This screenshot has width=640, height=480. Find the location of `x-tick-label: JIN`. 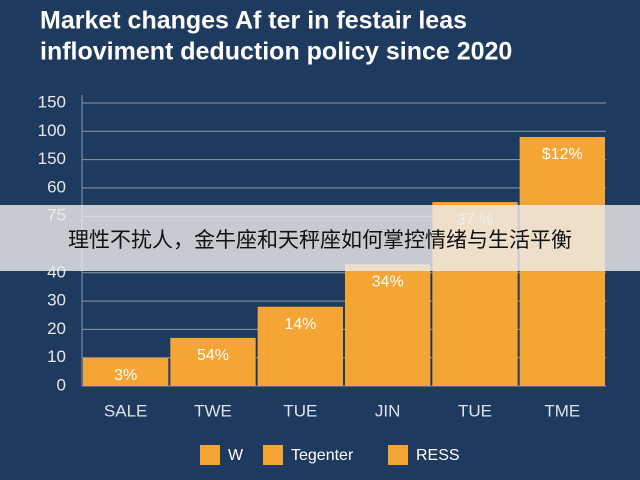

x-tick-label: JIN is located at coordinates (388, 410).